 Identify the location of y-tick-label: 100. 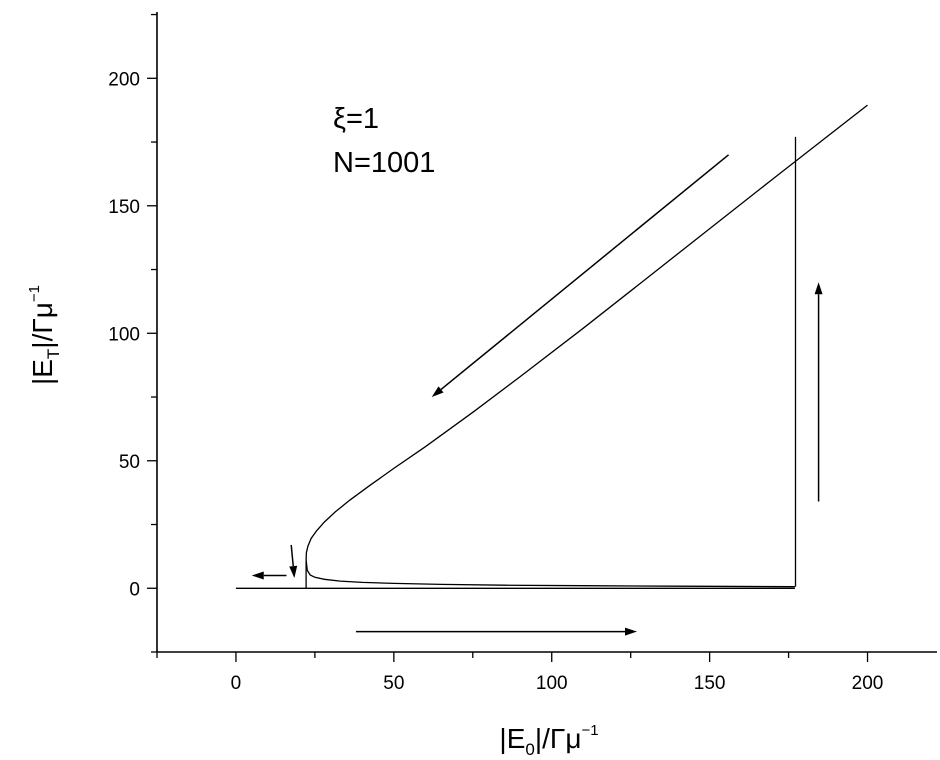
(124, 334).